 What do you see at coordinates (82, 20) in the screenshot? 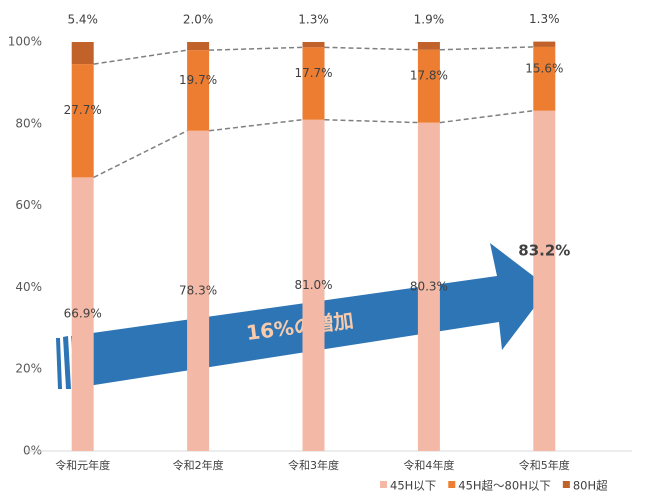
I see `data-label: 5.4%` at bounding box center [82, 20].